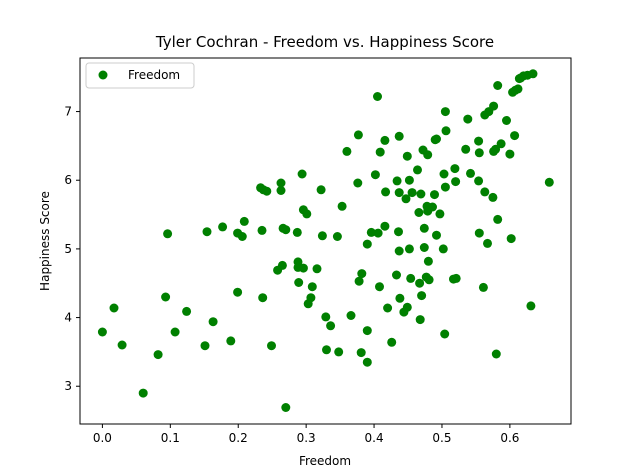  Describe the element at coordinates (441, 438) in the screenshot. I see `x-tick-label: 0.5` at that location.